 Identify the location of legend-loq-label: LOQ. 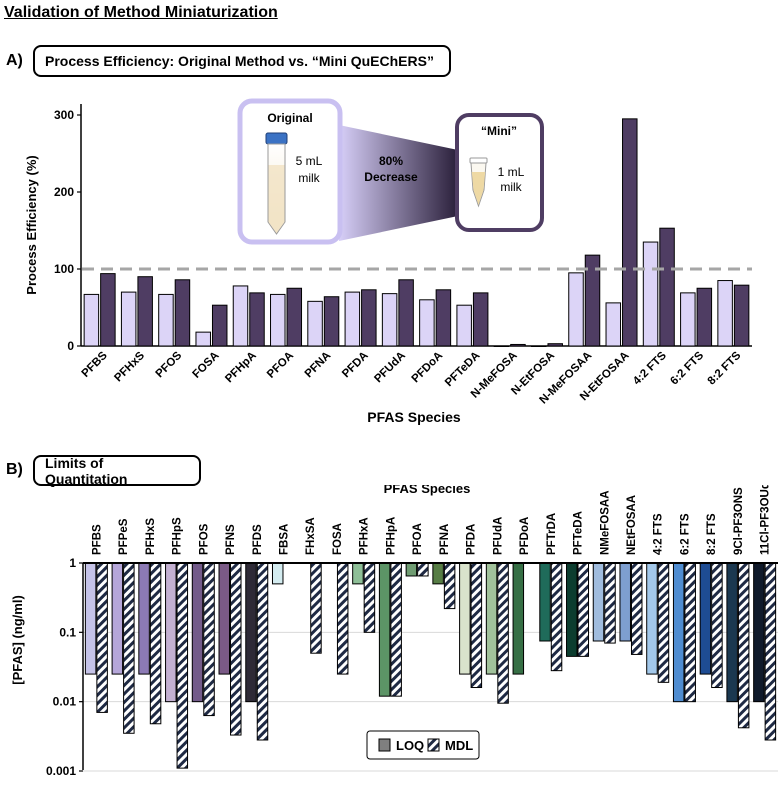
(410, 745).